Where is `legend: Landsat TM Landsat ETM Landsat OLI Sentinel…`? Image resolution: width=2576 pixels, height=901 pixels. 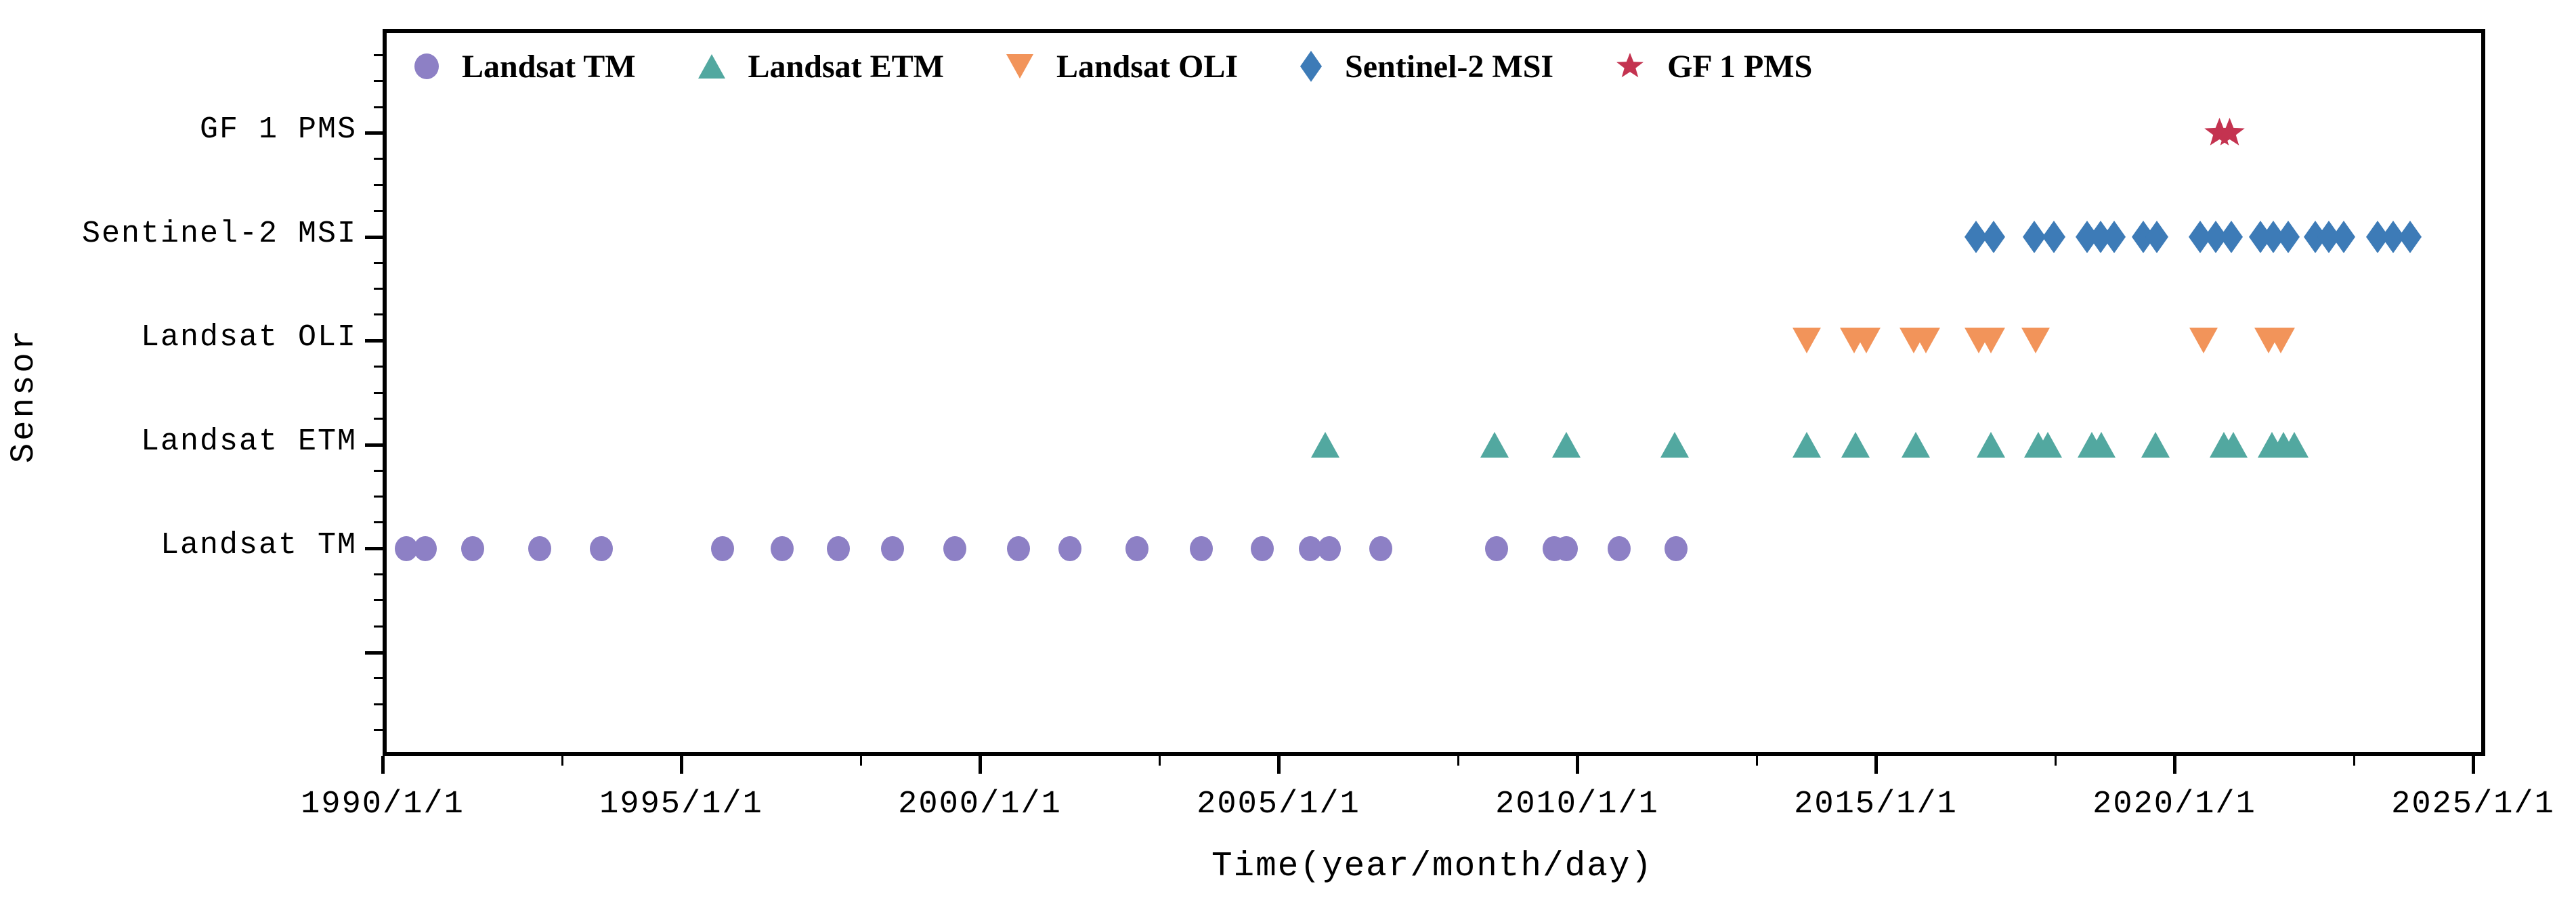 legend: Landsat TM Landsat ETM Landsat OLI Sentinel… is located at coordinates (1113, 66).